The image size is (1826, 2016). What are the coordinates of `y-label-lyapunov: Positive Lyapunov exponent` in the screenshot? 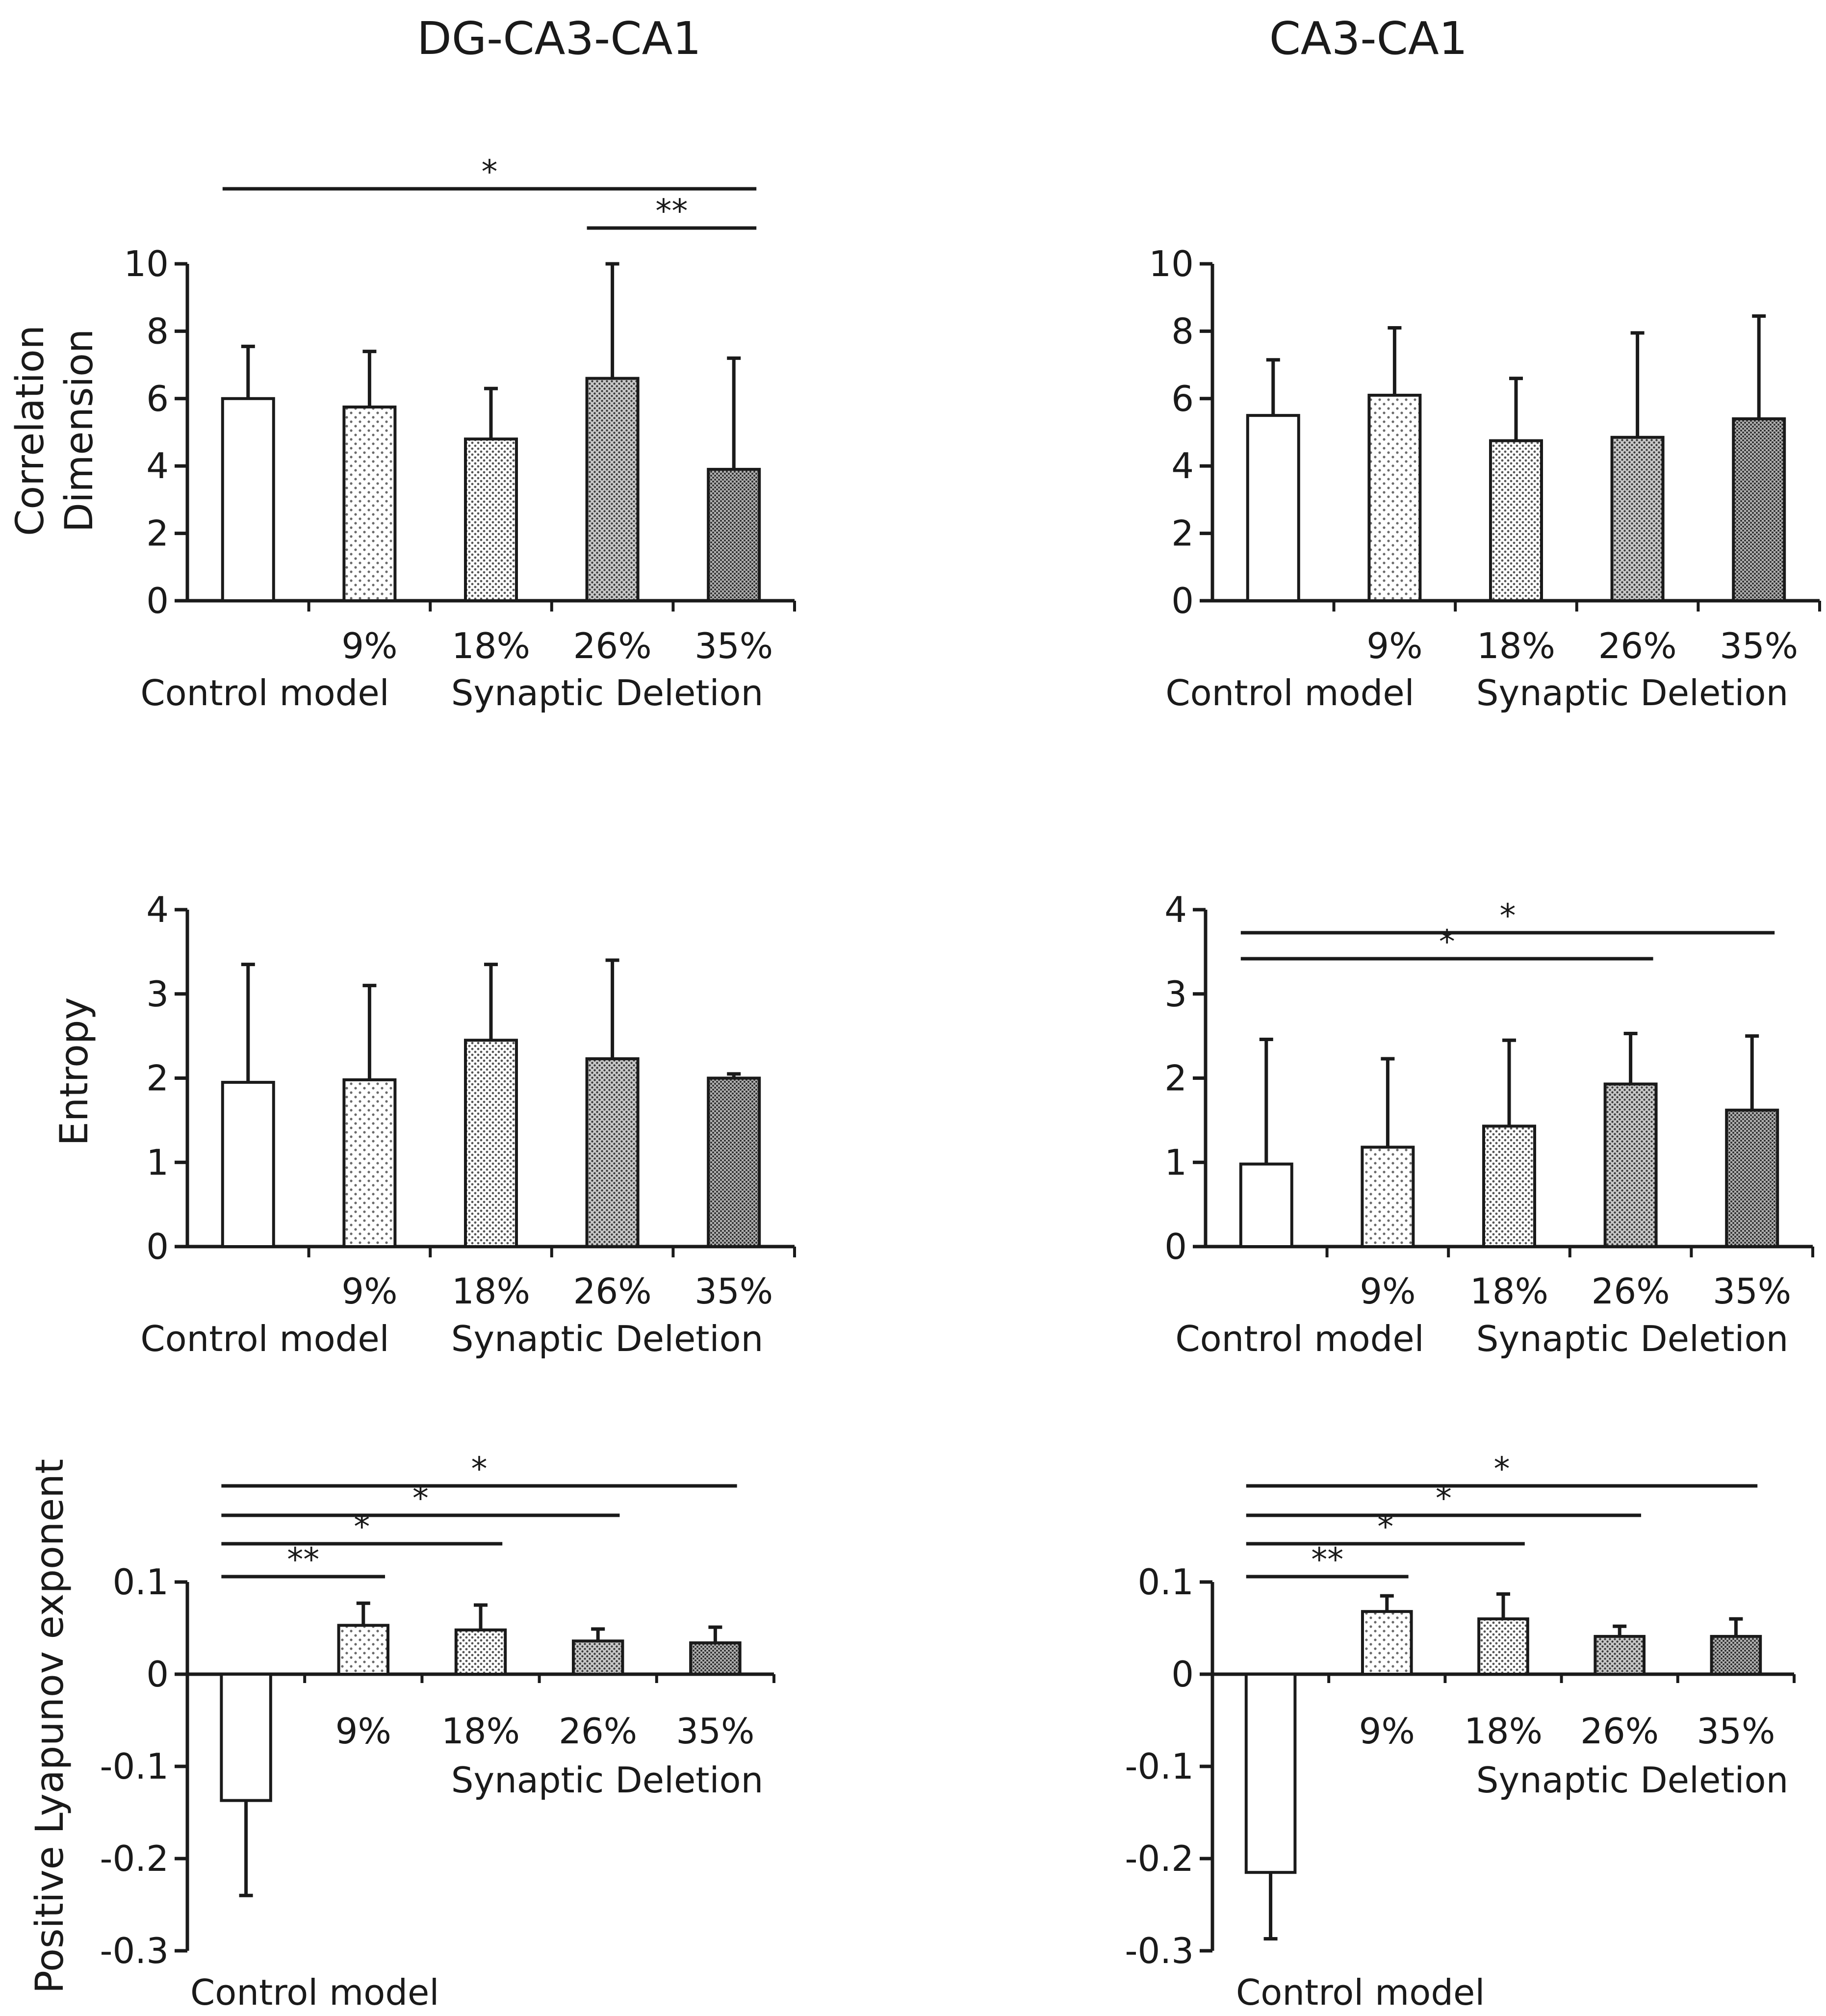 It's located at (50, 1726).